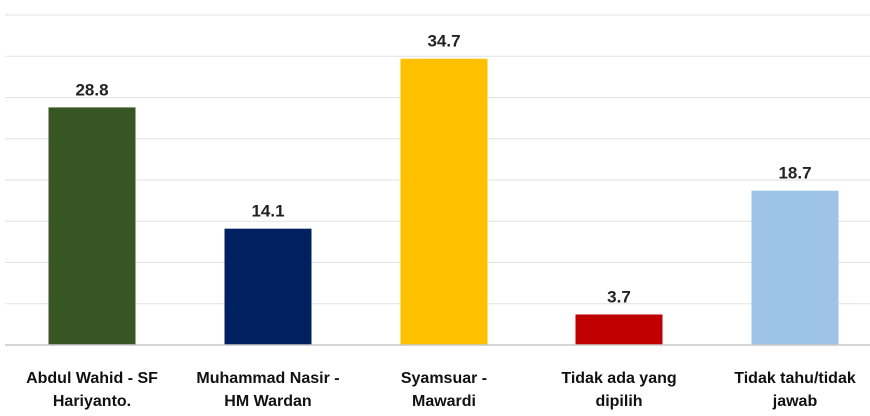  Describe the element at coordinates (267, 211) in the screenshot. I see `data-label: 14.1` at that location.